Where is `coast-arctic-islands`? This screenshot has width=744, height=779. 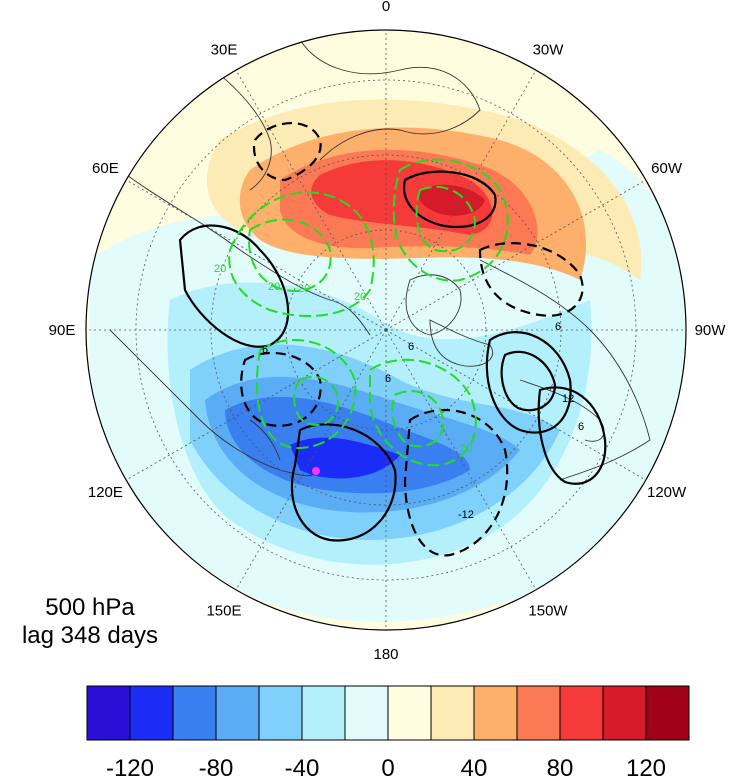
coast-arctic-islands is located at coordinates (461, 343).